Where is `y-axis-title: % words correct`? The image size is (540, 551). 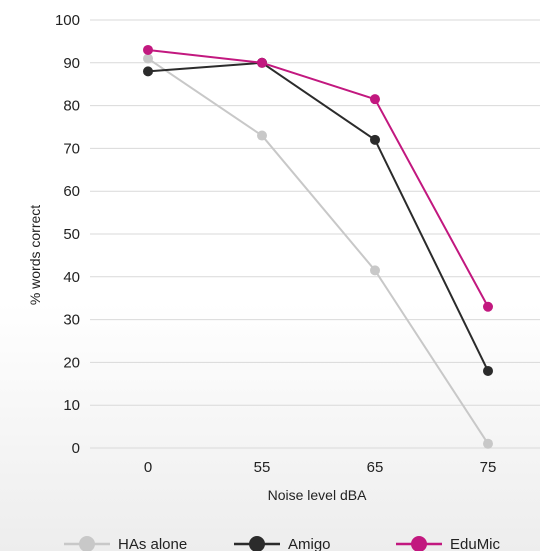 y-axis-title: % words correct is located at coordinates (35, 255).